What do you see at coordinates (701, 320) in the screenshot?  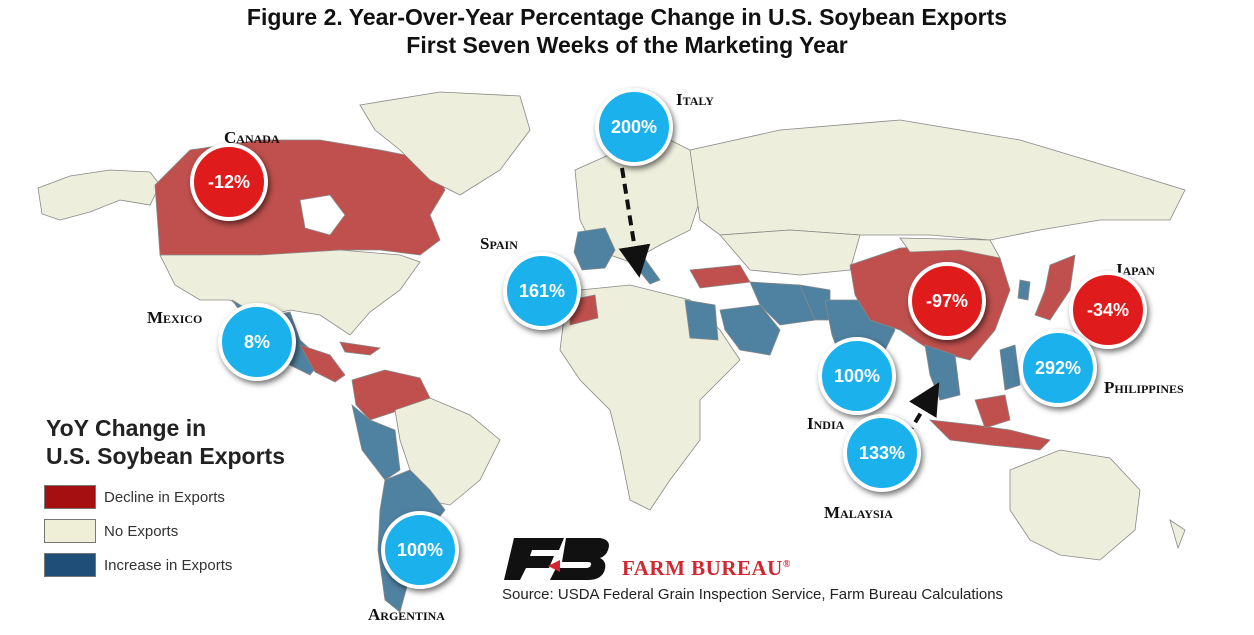 I see `egypt-region` at bounding box center [701, 320].